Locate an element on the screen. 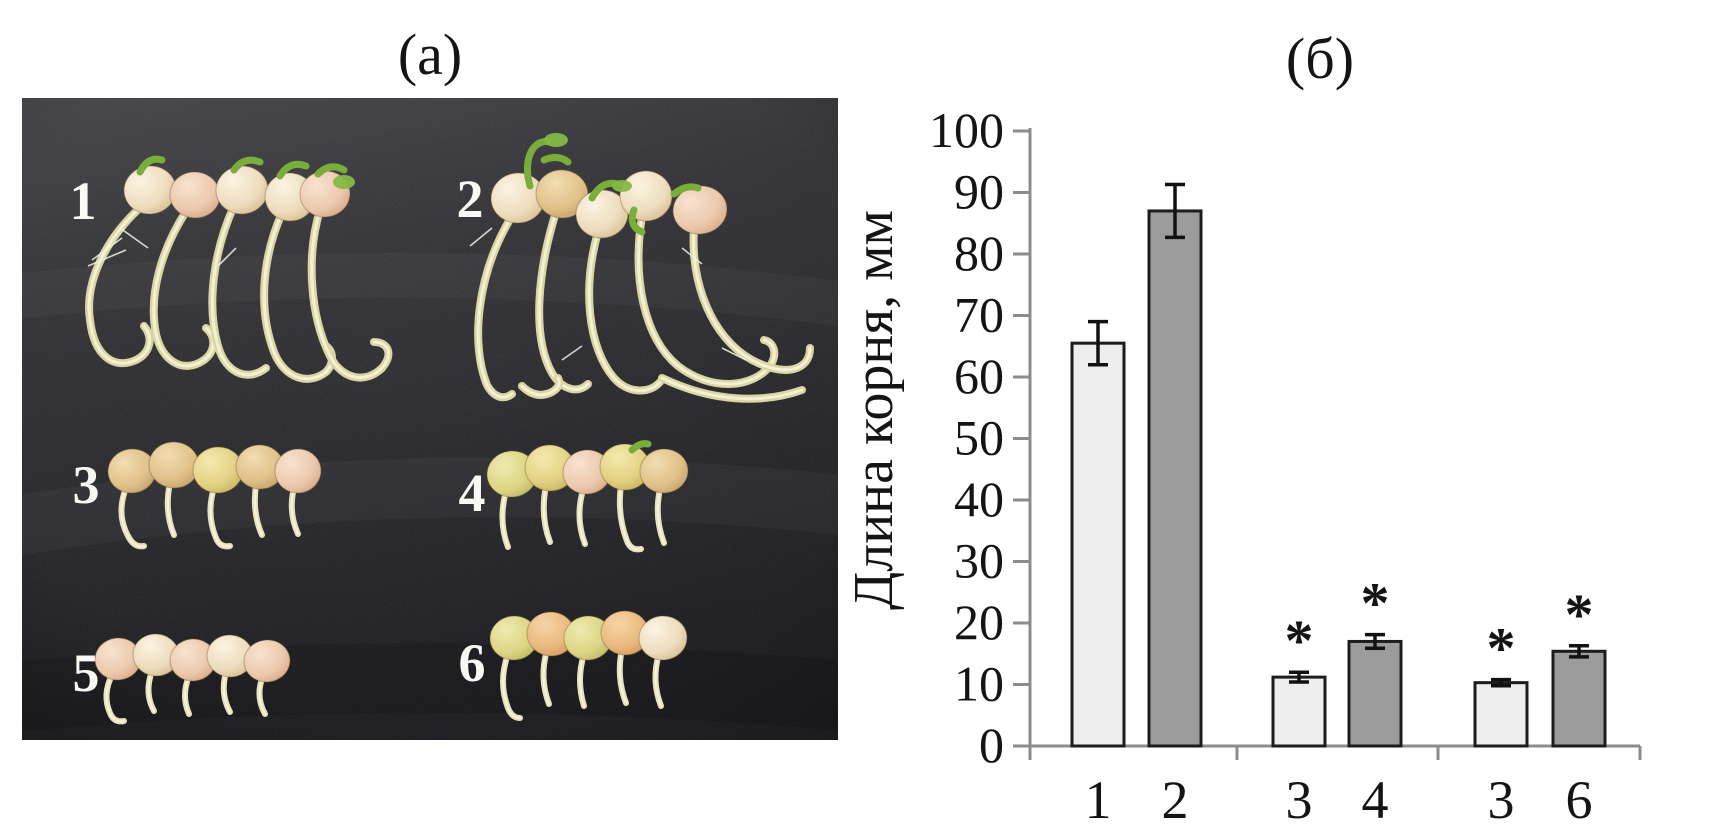  y-tick-label: 70 is located at coordinates (979, 315).